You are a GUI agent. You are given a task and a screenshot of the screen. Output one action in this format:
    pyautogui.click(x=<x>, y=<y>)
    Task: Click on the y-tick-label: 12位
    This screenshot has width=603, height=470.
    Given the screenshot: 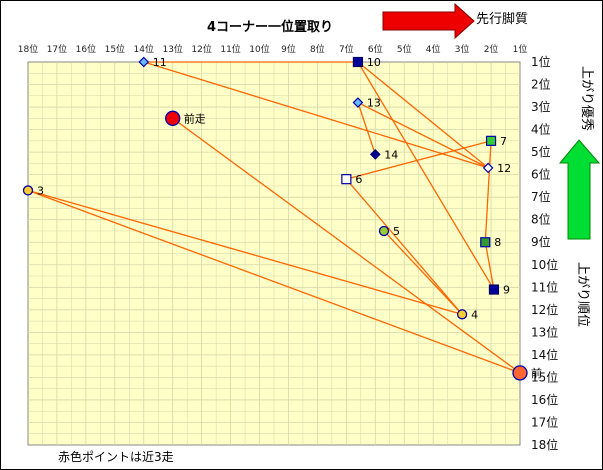 What is the action you would take?
    pyautogui.click(x=544, y=309)
    